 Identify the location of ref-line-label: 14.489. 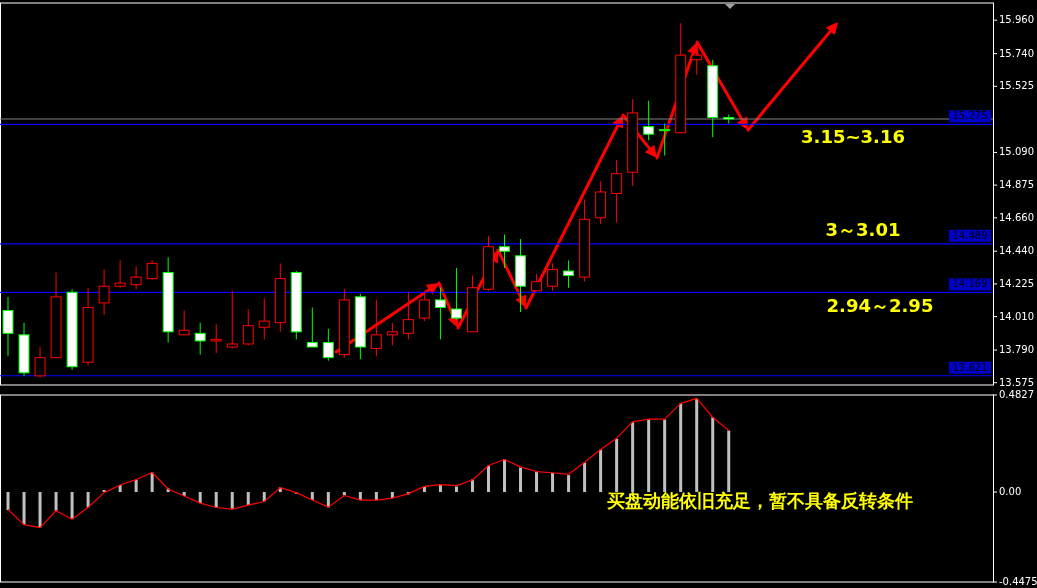
(970, 235).